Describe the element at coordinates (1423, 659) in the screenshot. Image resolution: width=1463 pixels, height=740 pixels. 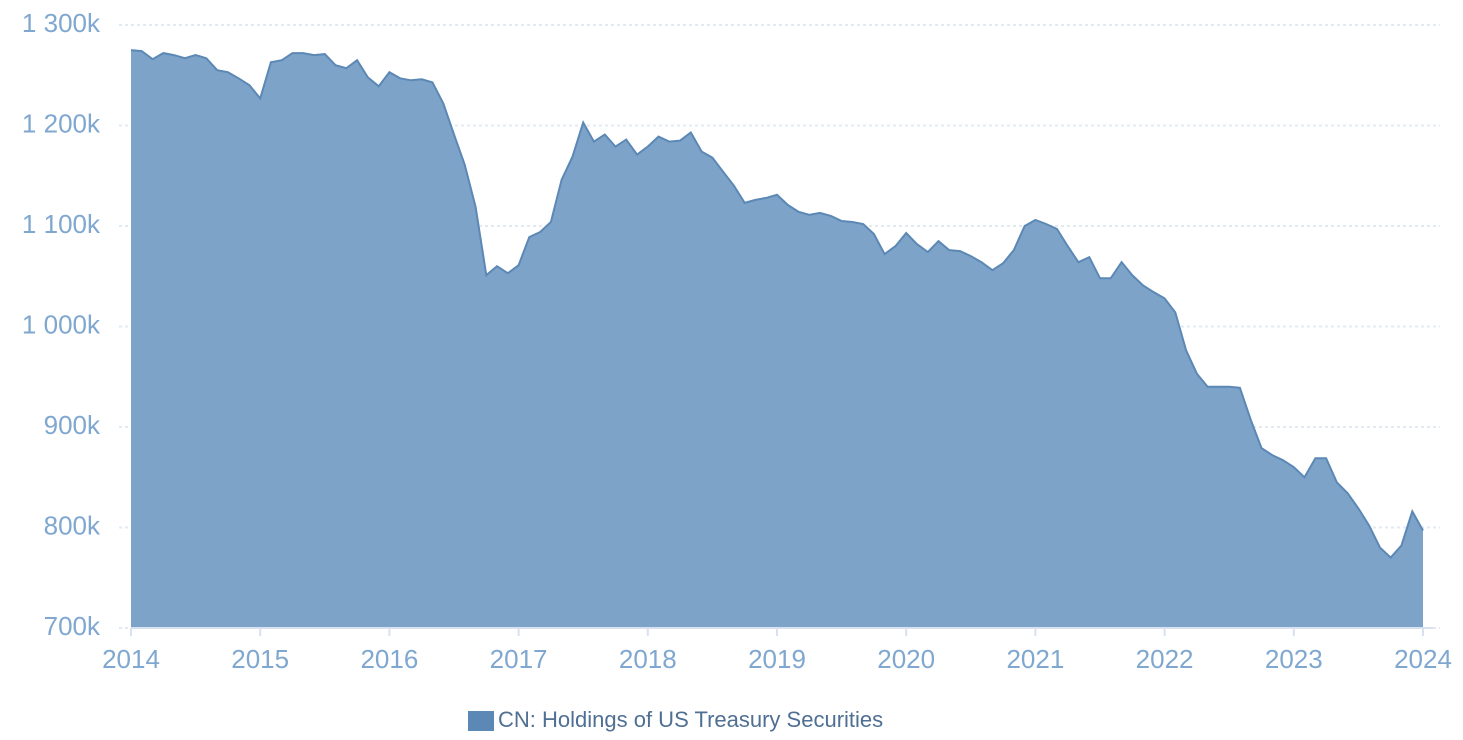
I see `x-tick-label: 2024` at that location.